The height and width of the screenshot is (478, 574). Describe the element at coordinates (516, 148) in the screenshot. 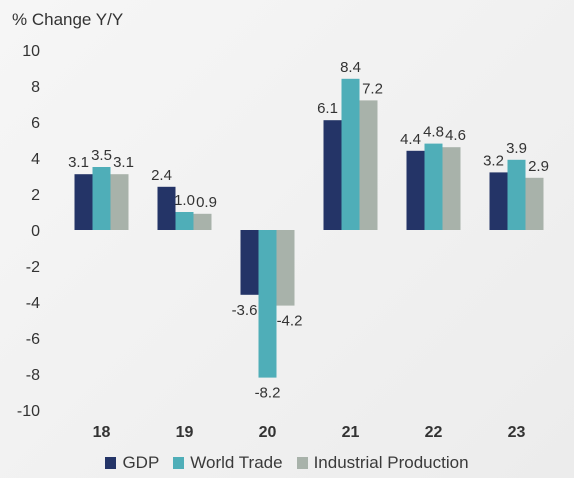

I see `data-label: 3.9` at that location.